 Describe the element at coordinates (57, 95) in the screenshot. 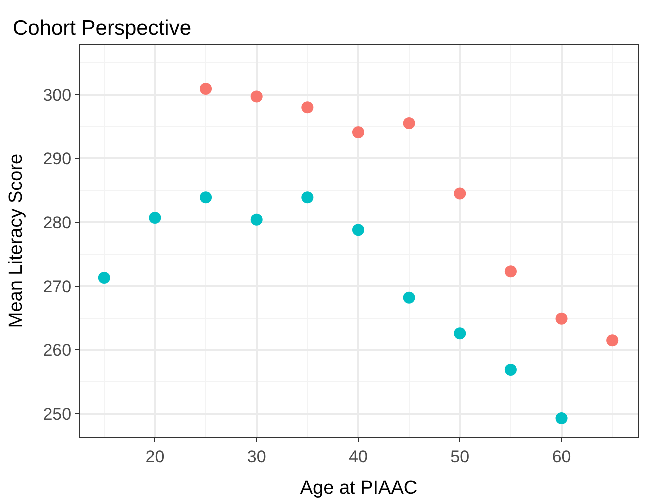

I see `y-tick-label: 300` at that location.